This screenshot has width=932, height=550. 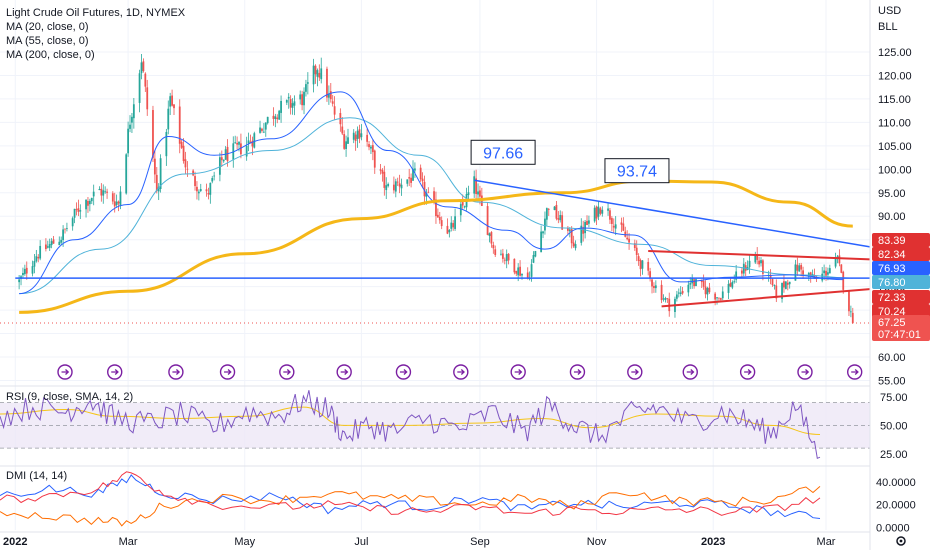 I want to click on rsi-legend: RSI (9, close, SMA, 14, 2), so click(x=70, y=397).